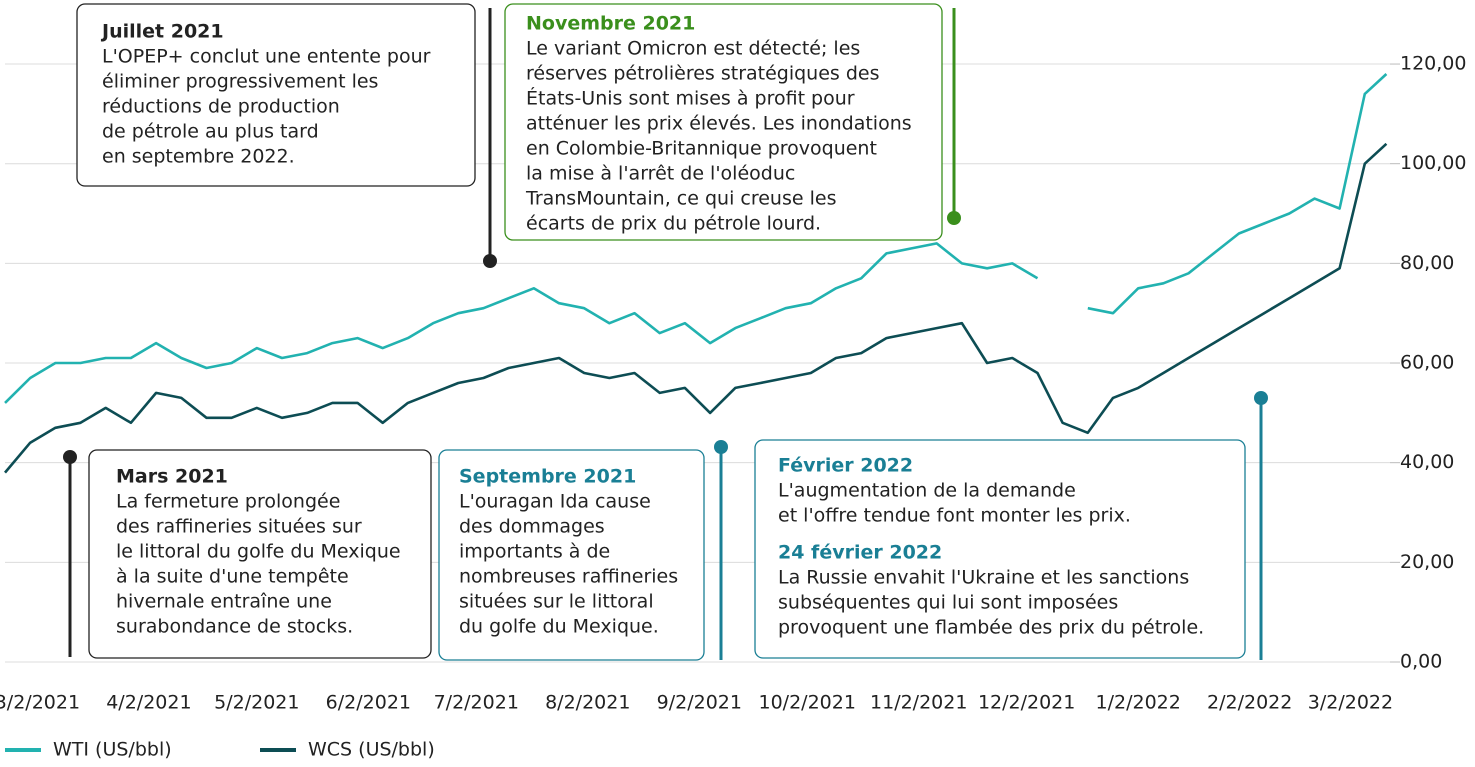 This screenshot has height=767, width=1475. I want to click on y-tick-label: 0,00, so click(1421, 662).